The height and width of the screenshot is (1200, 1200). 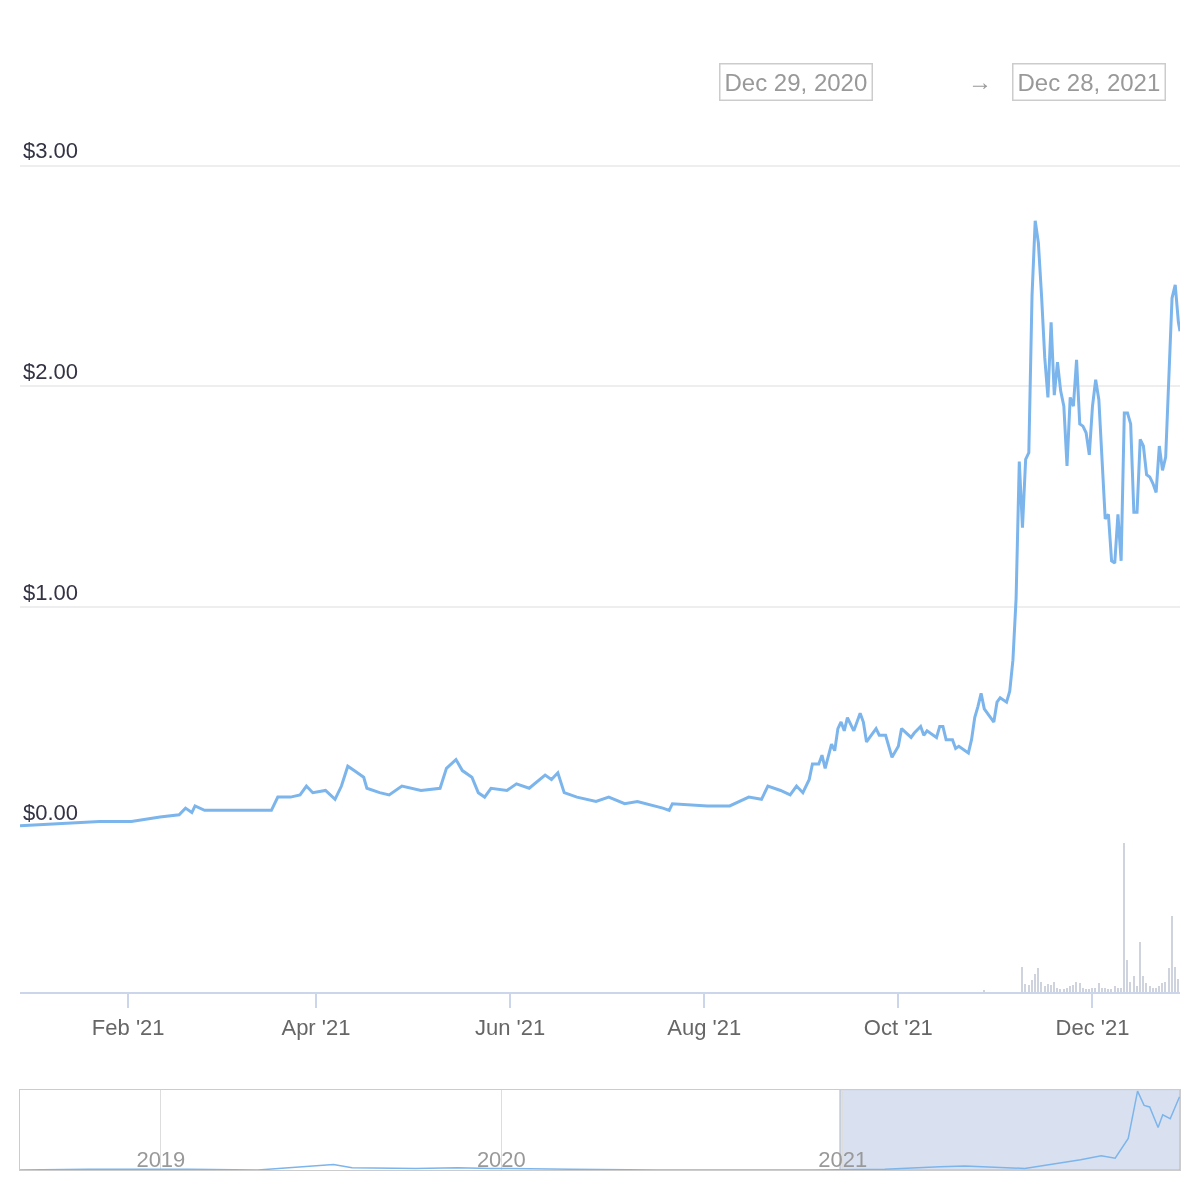 What do you see at coordinates (510, 1027) in the screenshot?
I see `x-tick-label: Jun '21` at bounding box center [510, 1027].